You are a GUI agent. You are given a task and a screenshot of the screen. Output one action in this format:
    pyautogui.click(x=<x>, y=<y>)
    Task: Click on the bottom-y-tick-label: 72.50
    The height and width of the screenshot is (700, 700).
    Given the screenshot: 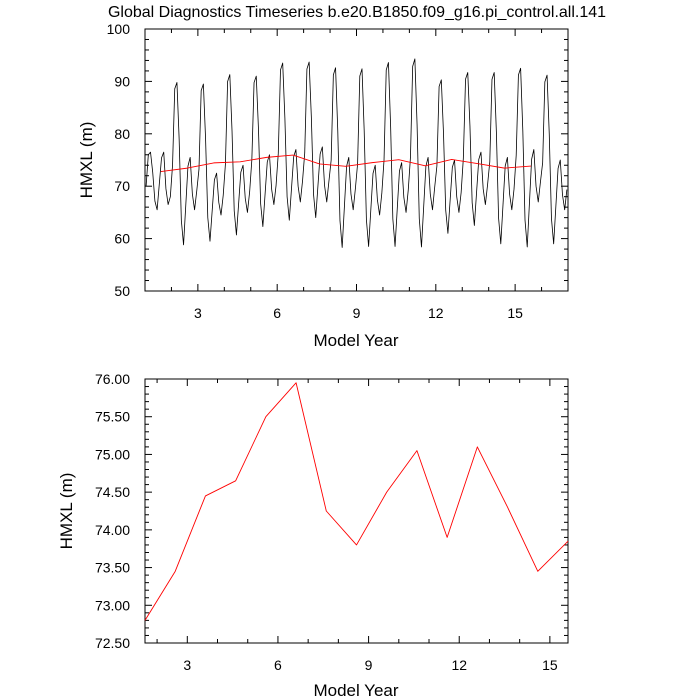 What is the action you would take?
    pyautogui.click(x=112, y=643)
    